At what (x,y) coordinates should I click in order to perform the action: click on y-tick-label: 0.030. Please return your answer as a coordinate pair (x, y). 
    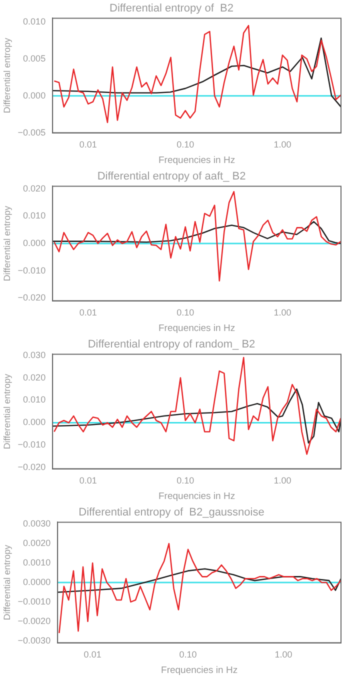
    Looking at the image, I should click on (34, 355).